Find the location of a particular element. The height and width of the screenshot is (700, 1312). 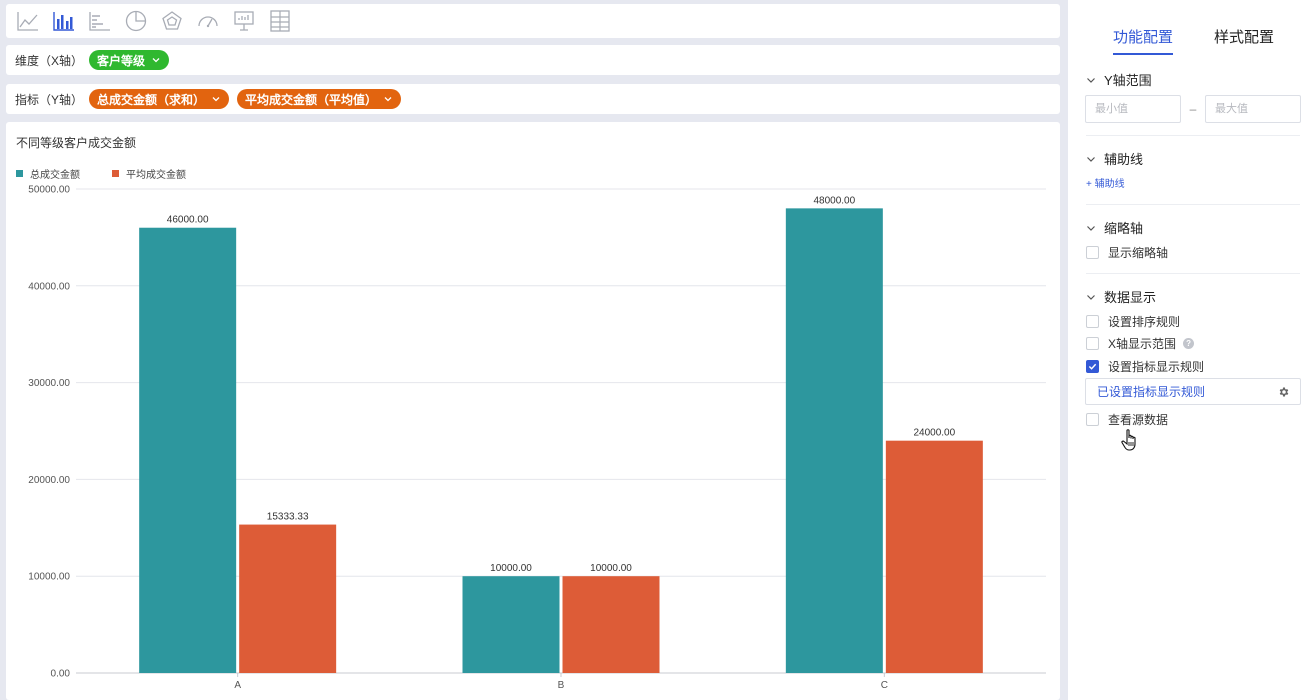

view-source-option: 查看源数据 is located at coordinates (1127, 419).